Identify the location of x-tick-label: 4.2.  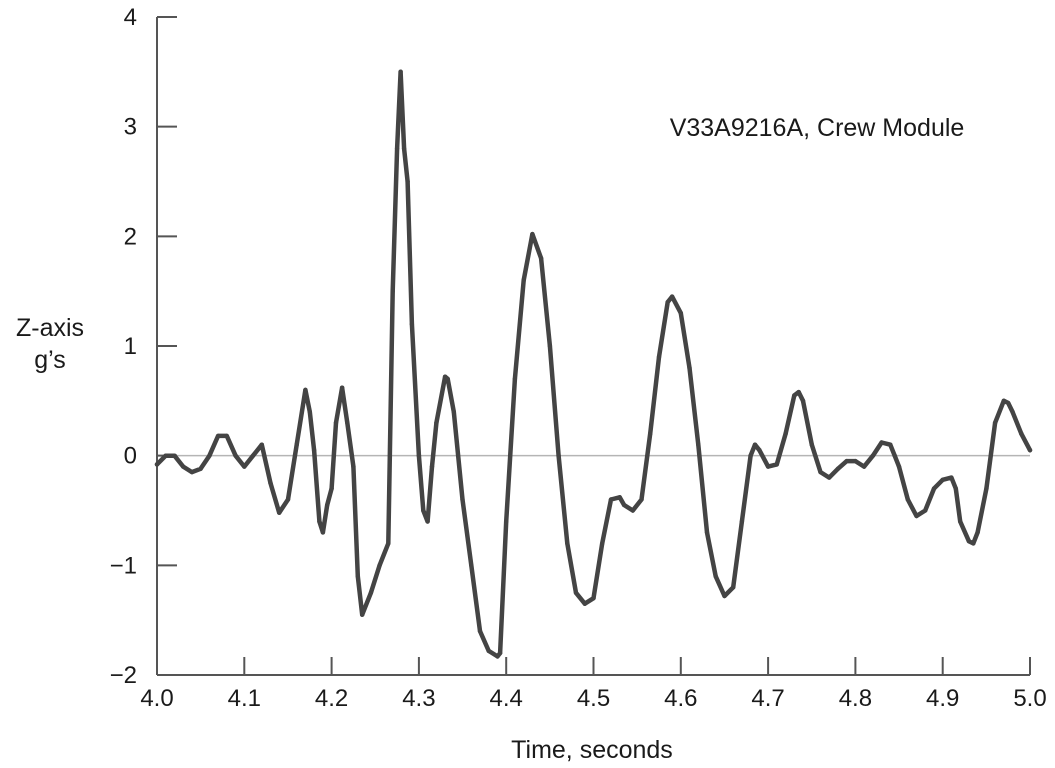
(331, 698).